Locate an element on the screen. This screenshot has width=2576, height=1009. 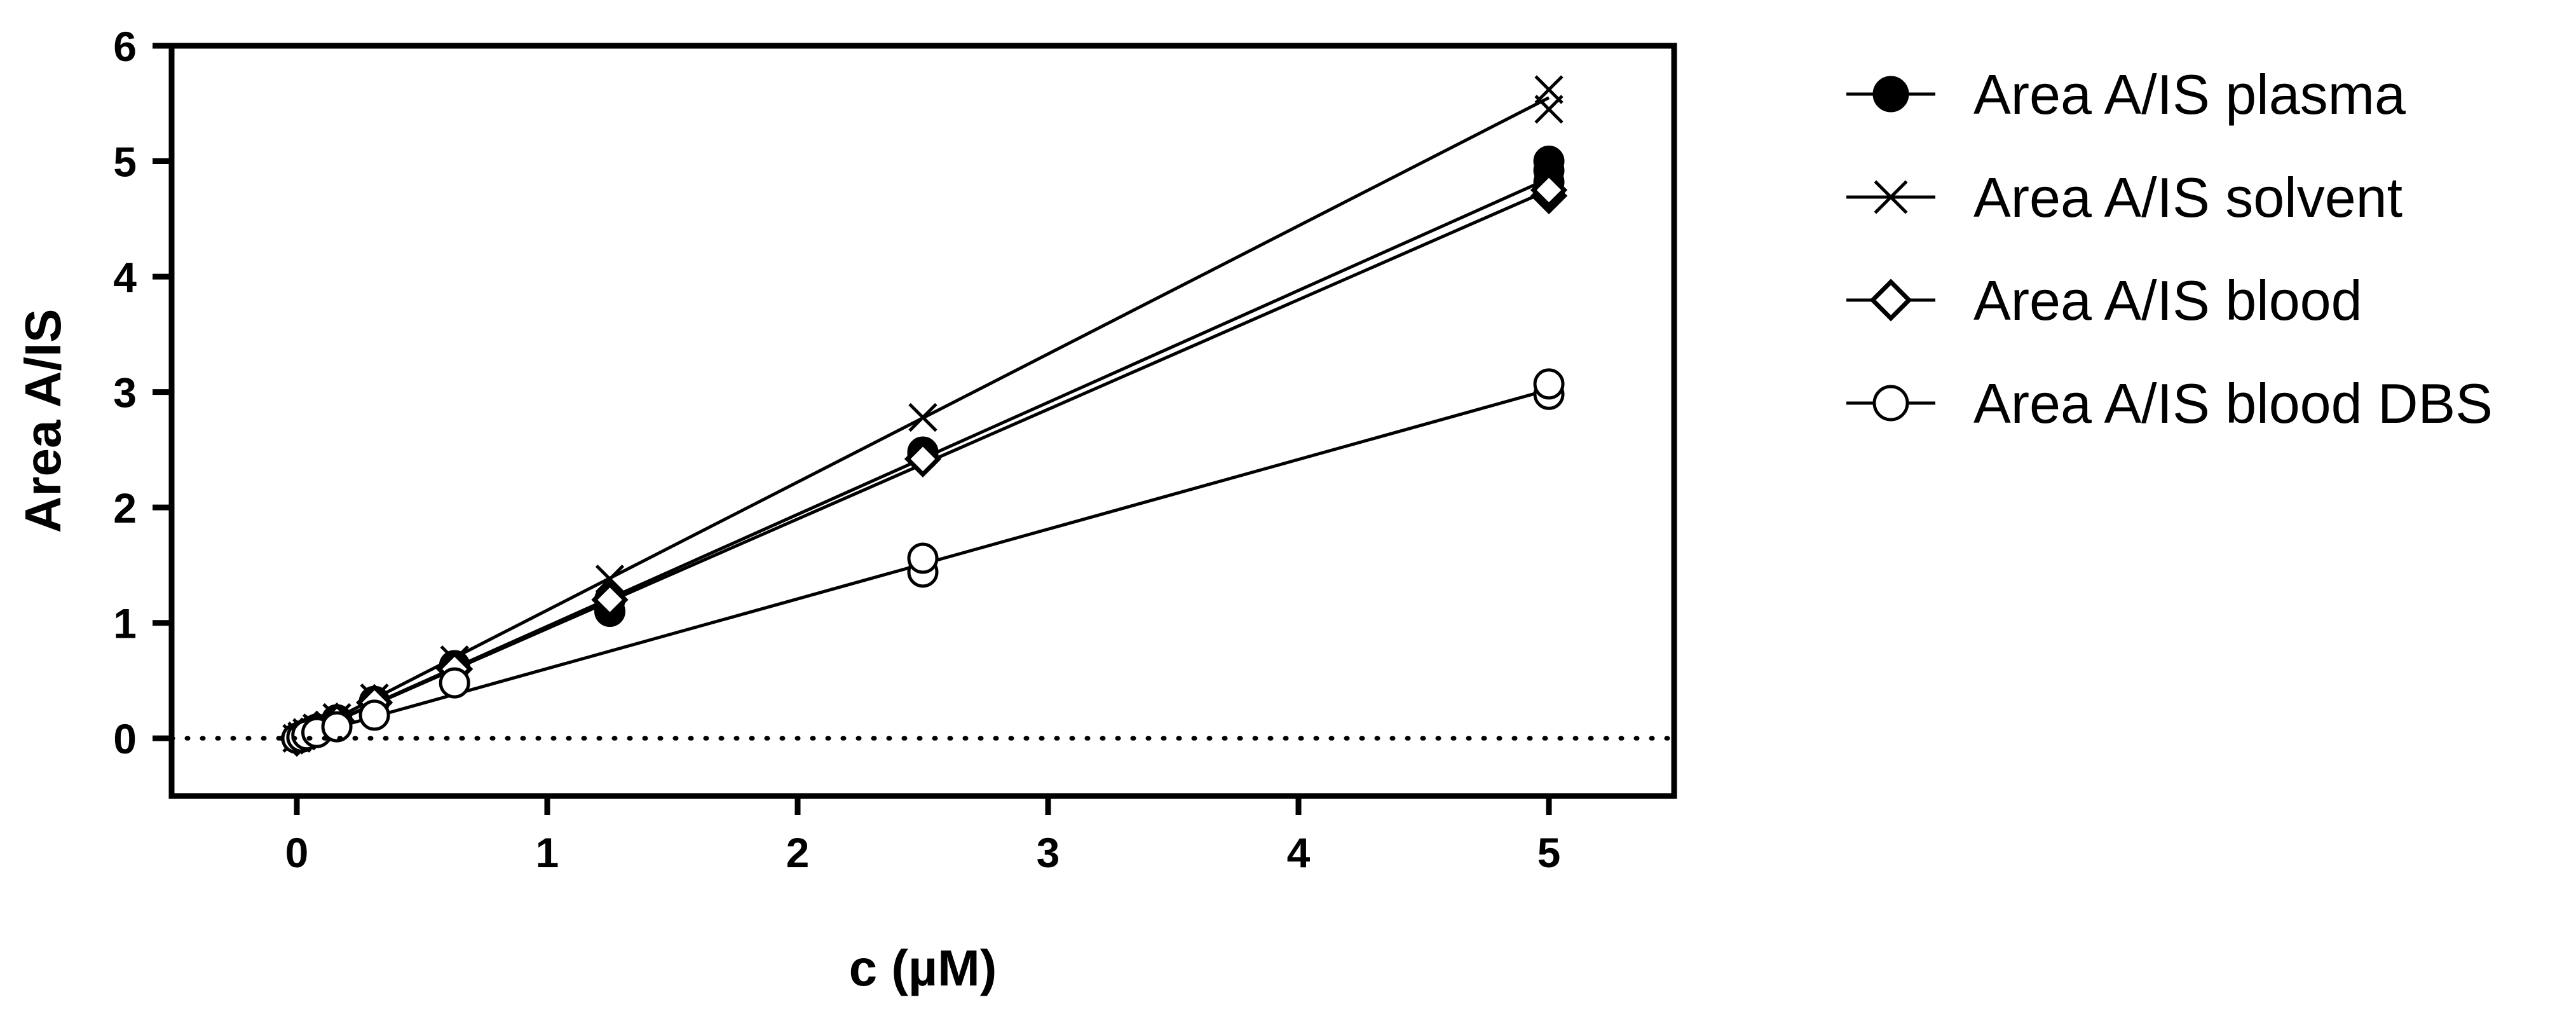
y-tick-label: 3 is located at coordinates (125, 392).